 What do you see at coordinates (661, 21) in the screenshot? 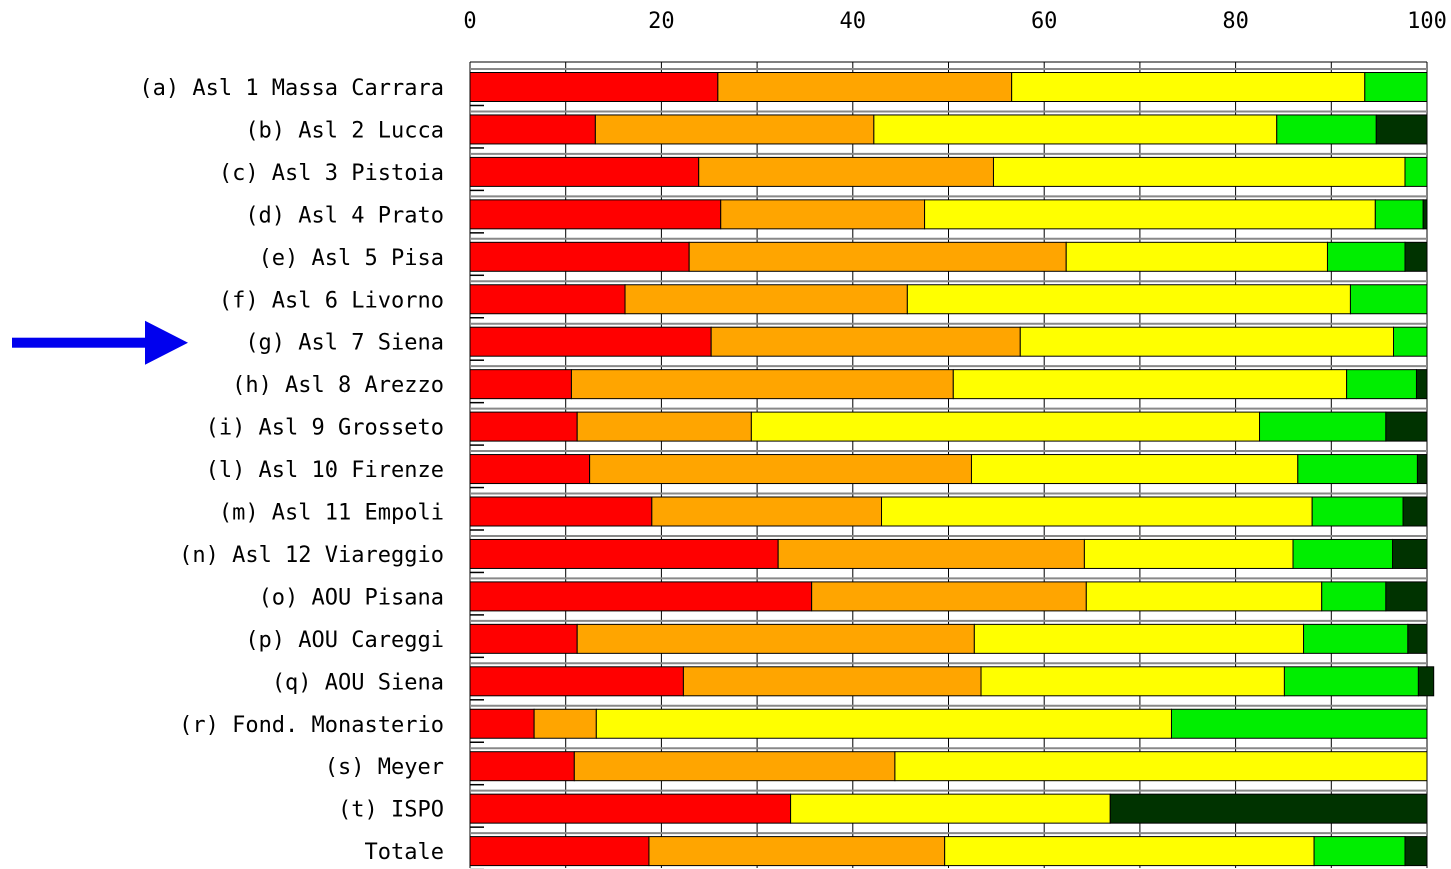
I see `x-tick-label: 20` at bounding box center [661, 21].